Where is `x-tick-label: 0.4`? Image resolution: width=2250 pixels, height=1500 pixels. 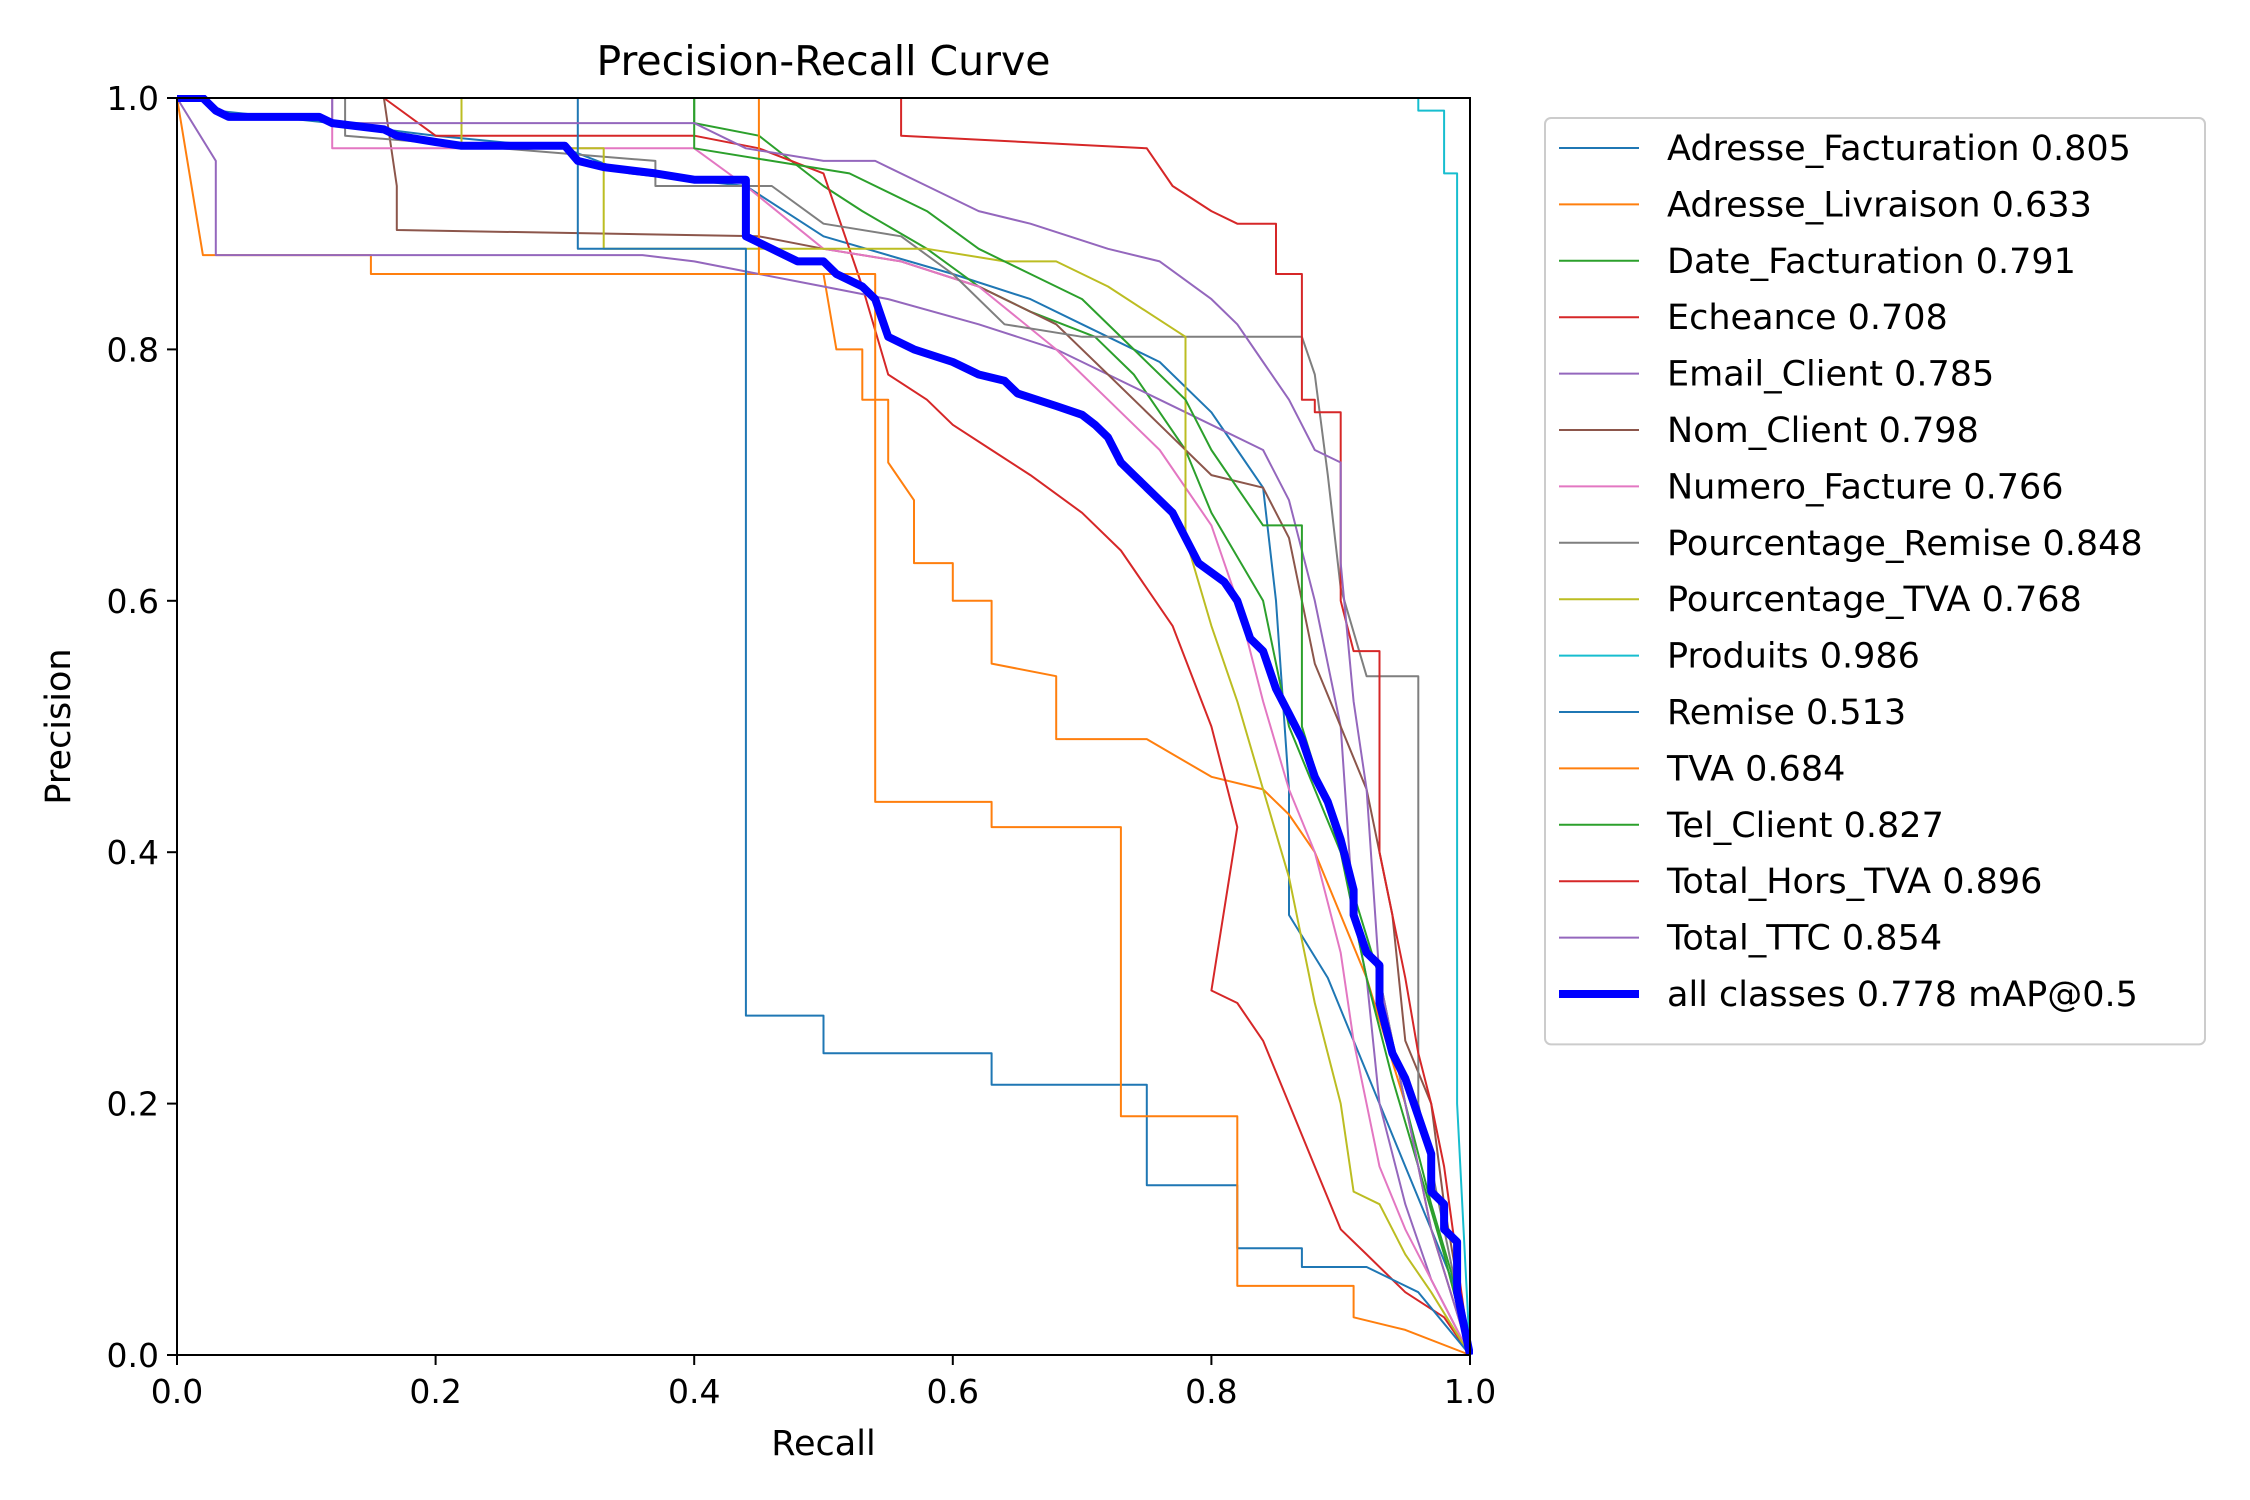 x-tick-label: 0.4 is located at coordinates (694, 1391).